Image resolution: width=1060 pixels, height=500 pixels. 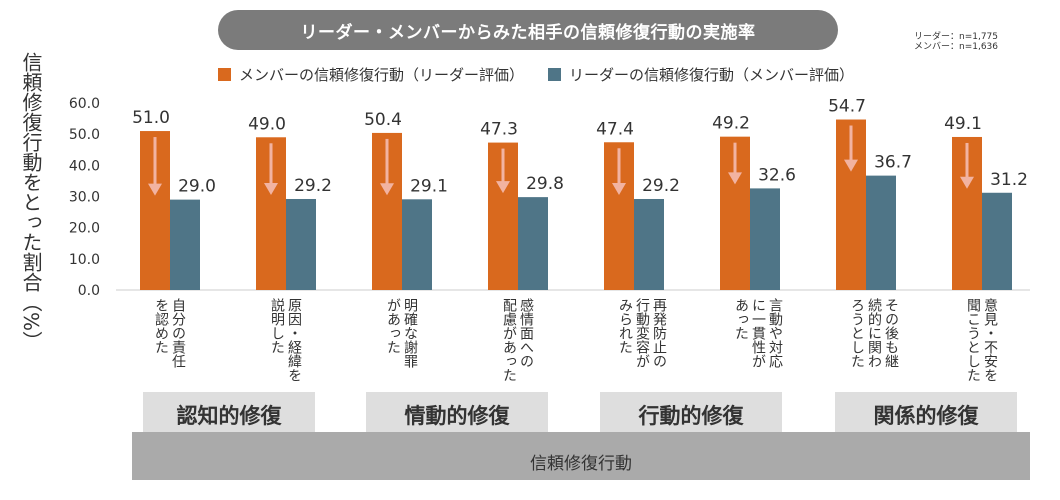 What do you see at coordinates (712, 75) in the screenshot?
I see `legend-label-member-eval: リーダーの信頼修復行動（メンバー評価）` at bounding box center [712, 75].